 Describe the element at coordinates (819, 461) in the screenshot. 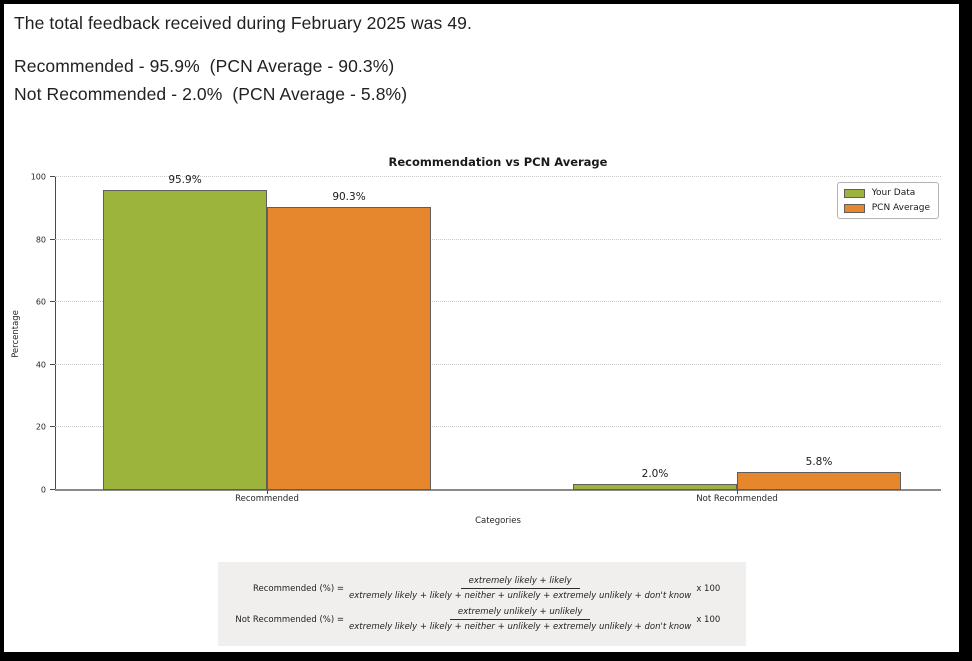

I see `bar-value-pcn-average-not-recommended: 5.8%` at that location.